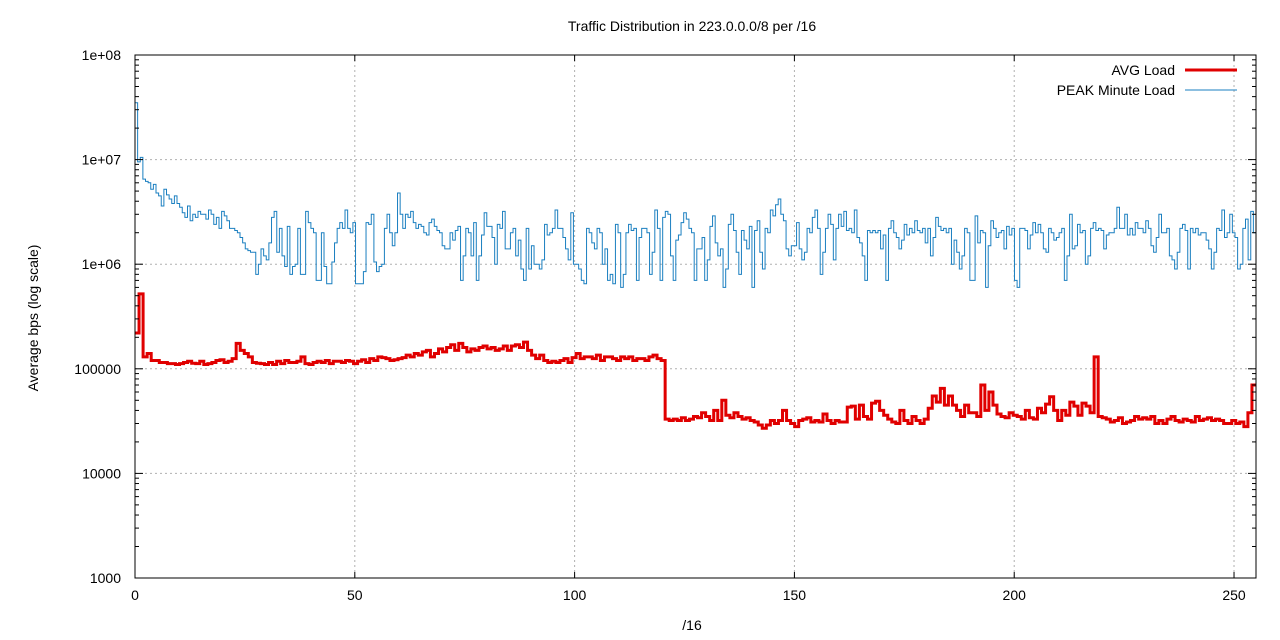 This screenshot has width=1280, height=640. What do you see at coordinates (1234, 595) in the screenshot?
I see `x-tick-label: 250` at bounding box center [1234, 595].